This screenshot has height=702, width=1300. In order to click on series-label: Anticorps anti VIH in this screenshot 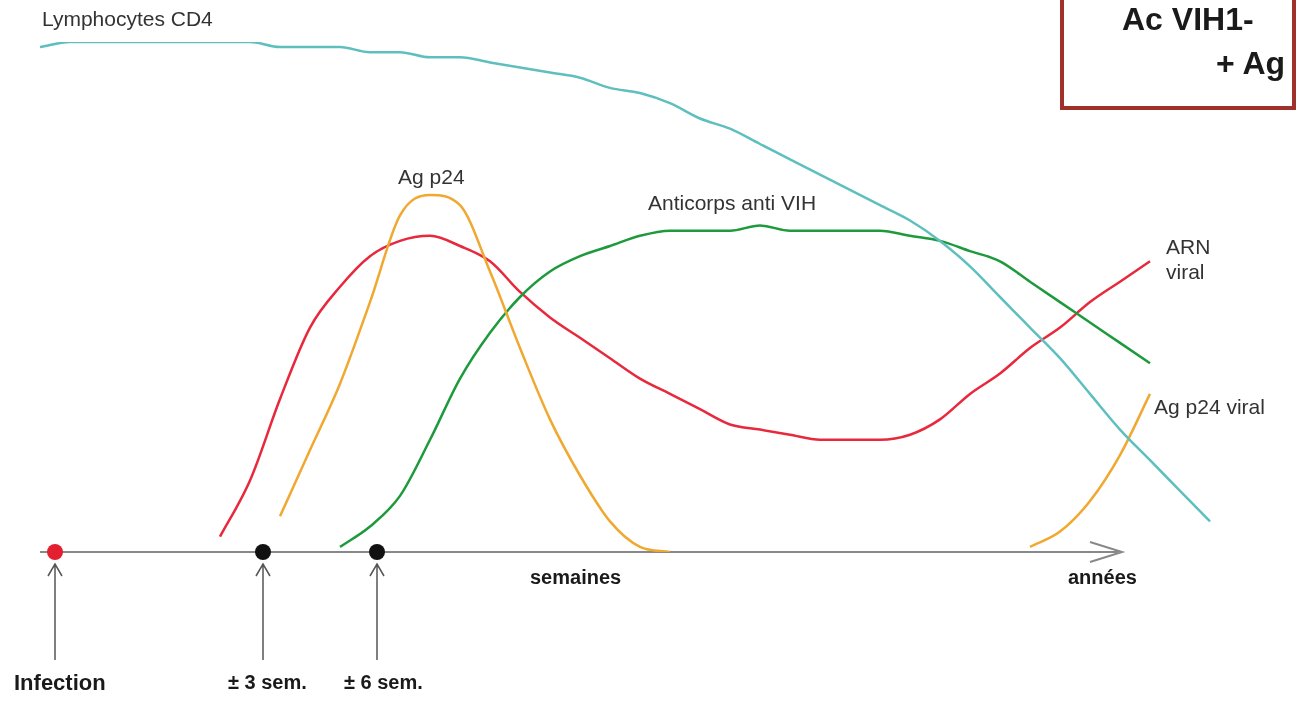, I will do `click(733, 203)`.